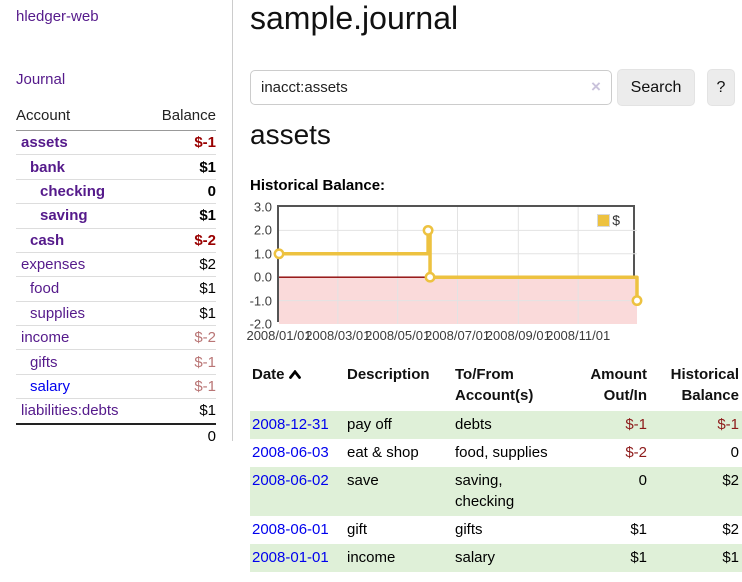 Image resolution: width=742 pixels, height=582 pixels. Describe the element at coordinates (116, 143) in the screenshot. I see `account-row: assets $-1` at that location.